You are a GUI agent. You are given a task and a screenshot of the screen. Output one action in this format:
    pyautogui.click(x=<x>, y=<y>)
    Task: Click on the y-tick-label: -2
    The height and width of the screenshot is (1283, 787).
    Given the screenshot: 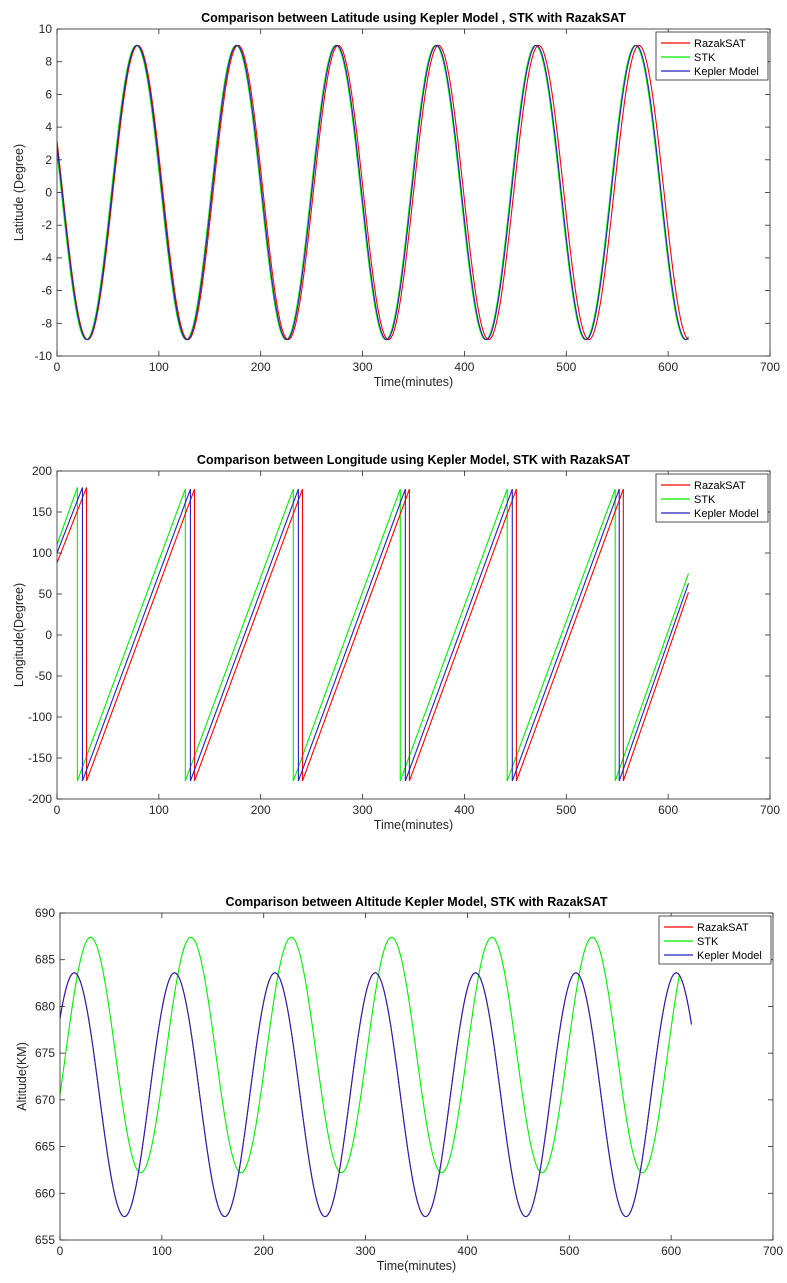 What is the action you would take?
    pyautogui.click(x=46, y=225)
    